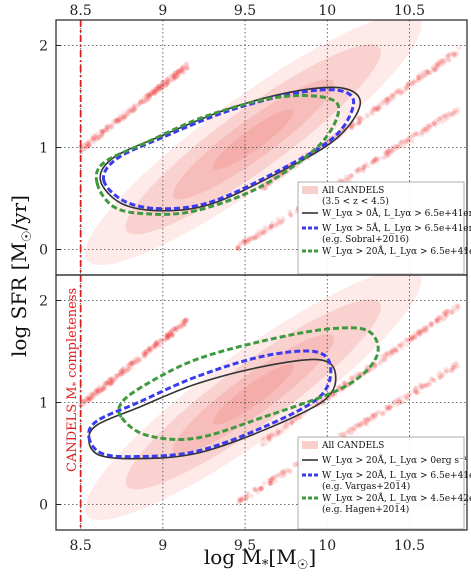  What do you see at coordinates (21, 276) in the screenshot?
I see `y-axis-label: log SFR [M☉/yr]` at bounding box center [21, 276].